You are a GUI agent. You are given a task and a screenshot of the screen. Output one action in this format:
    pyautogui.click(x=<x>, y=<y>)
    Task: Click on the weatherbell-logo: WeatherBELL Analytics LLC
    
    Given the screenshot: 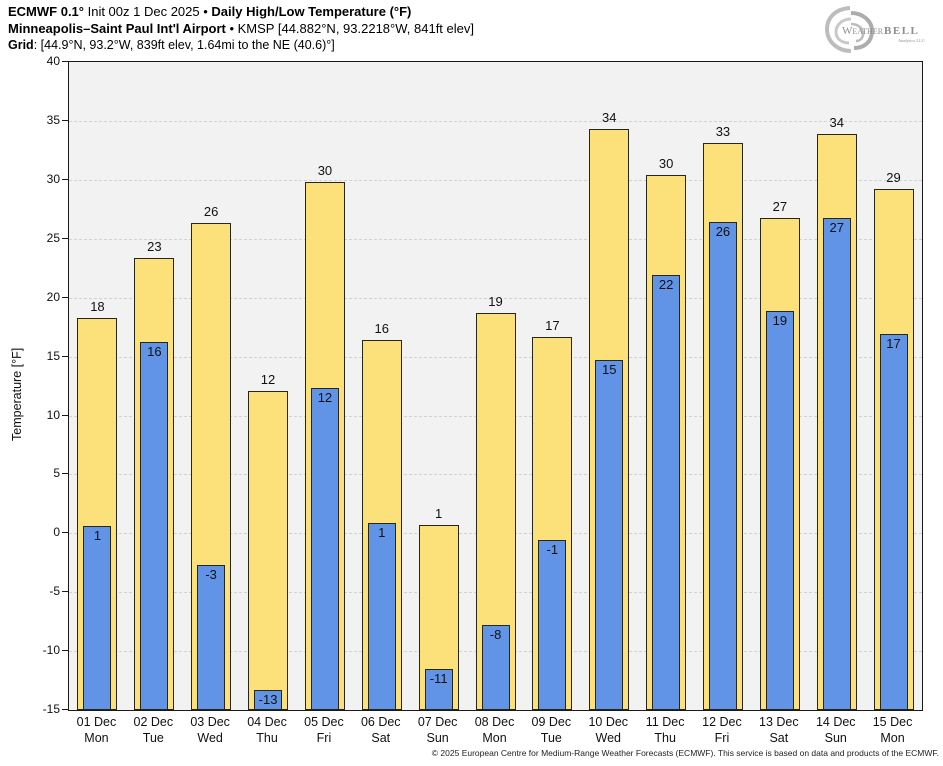 What is the action you would take?
    pyautogui.click(x=874, y=29)
    